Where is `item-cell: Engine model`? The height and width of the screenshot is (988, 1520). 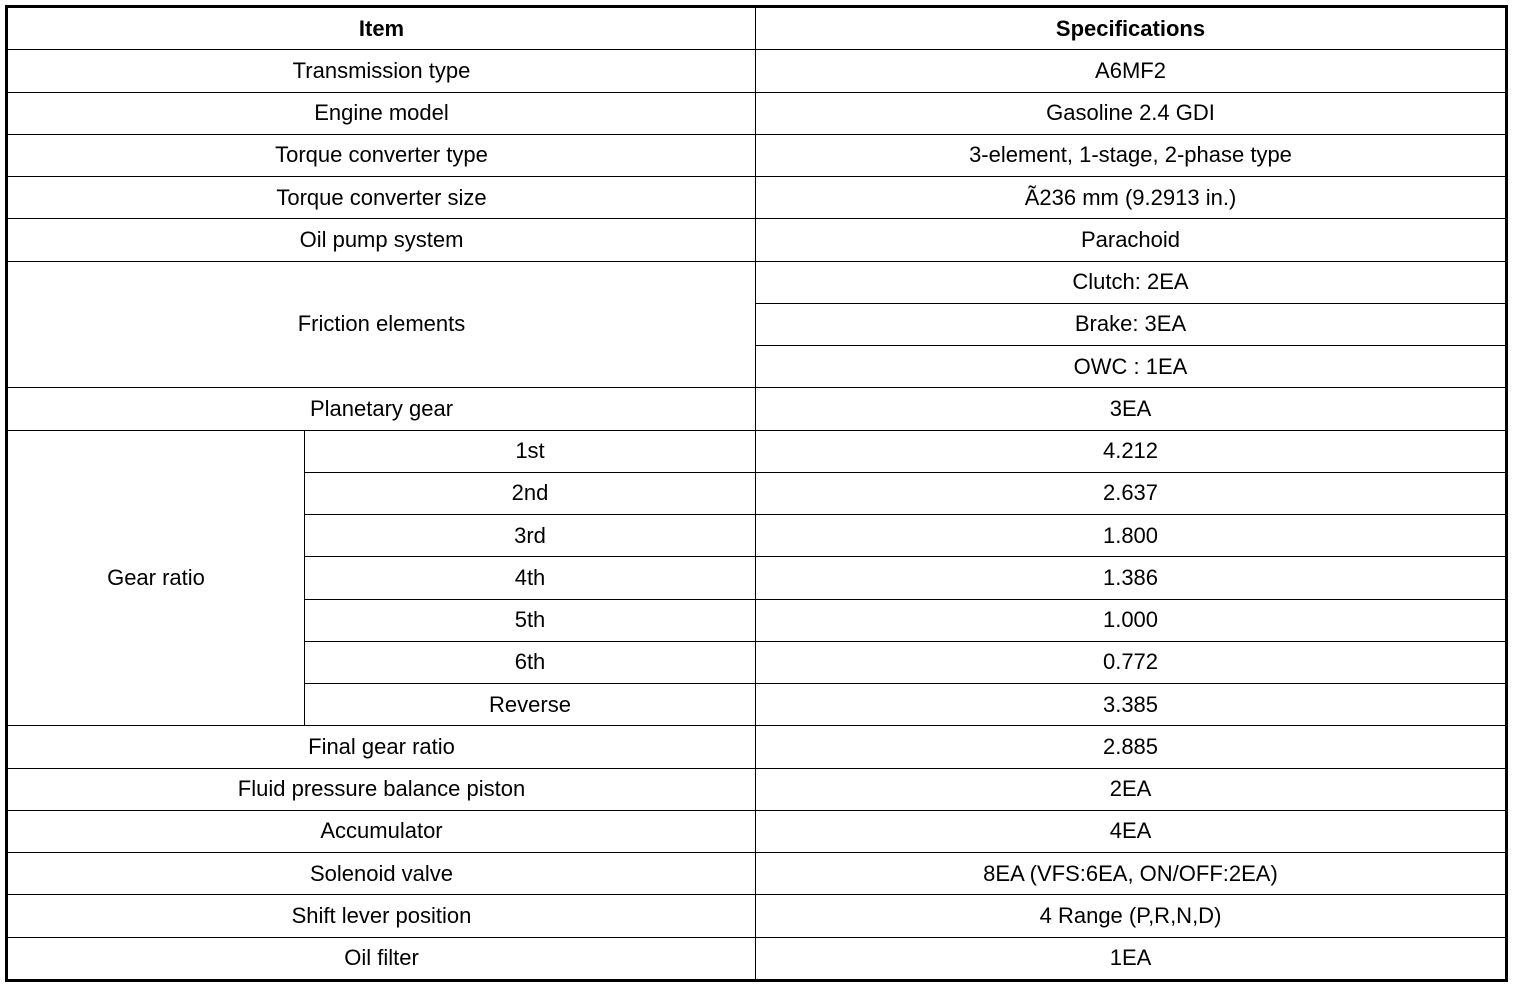 item-cell: Engine model is located at coordinates (381, 113).